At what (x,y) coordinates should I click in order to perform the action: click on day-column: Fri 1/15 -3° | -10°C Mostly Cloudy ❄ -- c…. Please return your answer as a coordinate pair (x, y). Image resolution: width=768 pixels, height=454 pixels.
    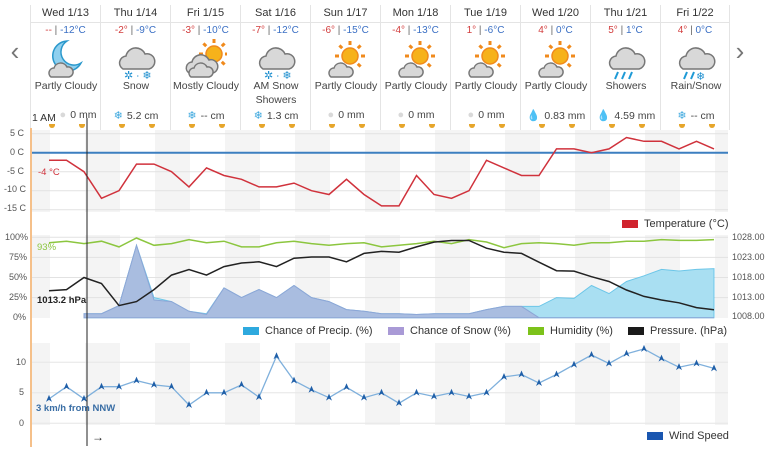
    Looking at the image, I should click on (205, 67).